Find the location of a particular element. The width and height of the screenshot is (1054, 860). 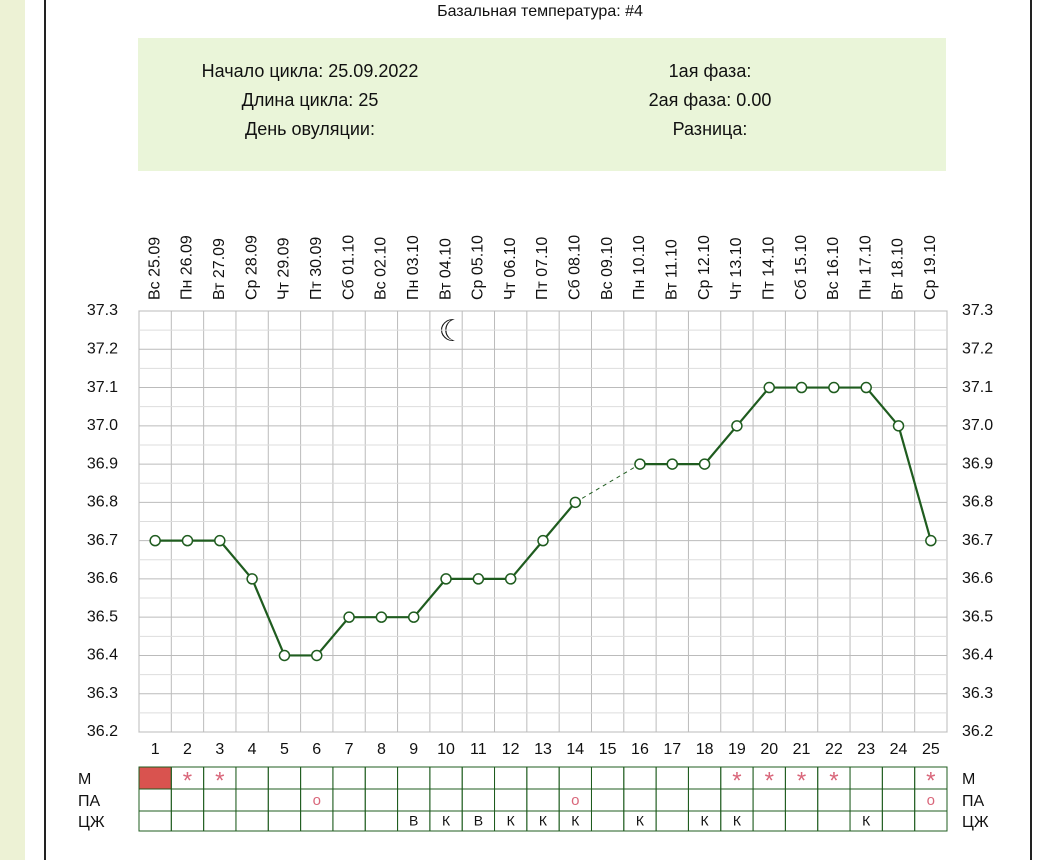

day-number: 6 is located at coordinates (316, 749).